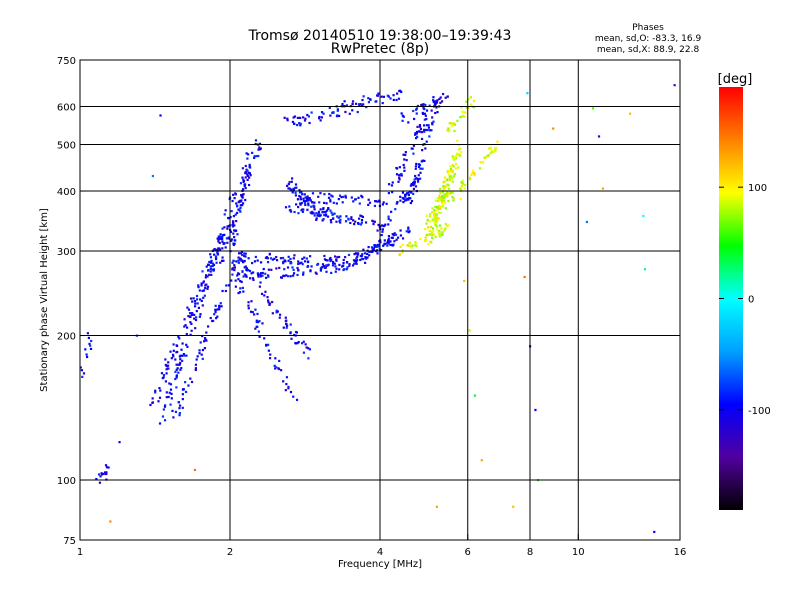  Describe the element at coordinates (66, 61) in the screenshot. I see `y-tick-label: 750` at that location.